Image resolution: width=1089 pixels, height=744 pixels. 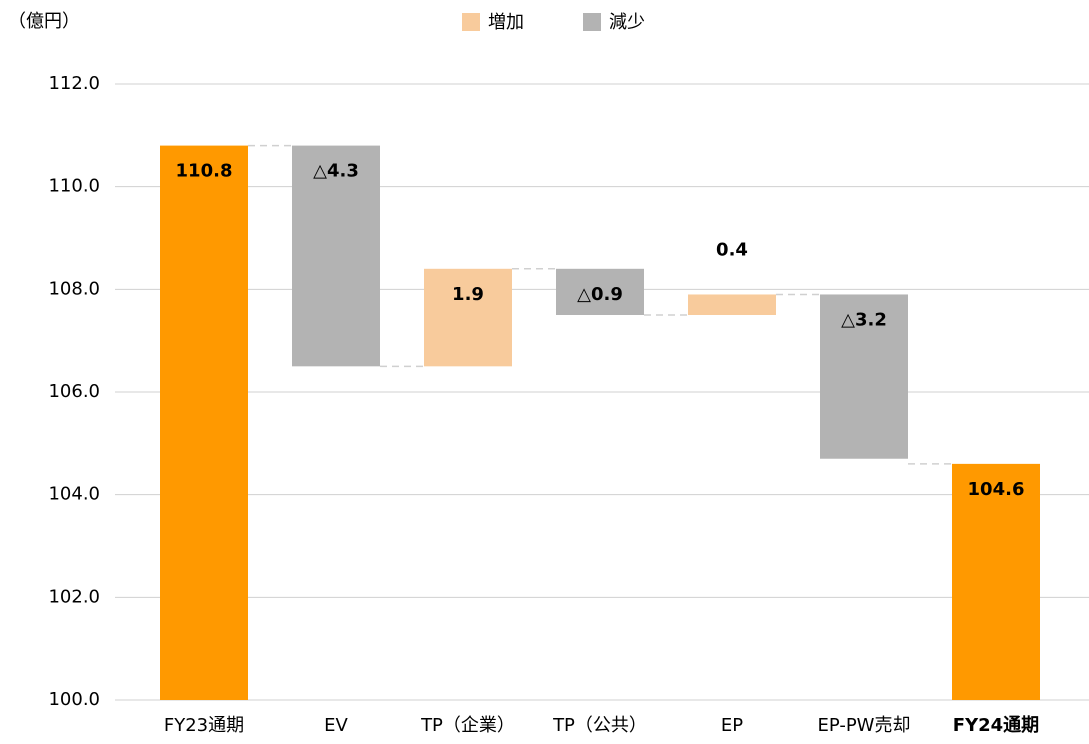 What do you see at coordinates (864, 725) in the screenshot?
I see `x-tick-label: EP-PW売却` at bounding box center [864, 725].